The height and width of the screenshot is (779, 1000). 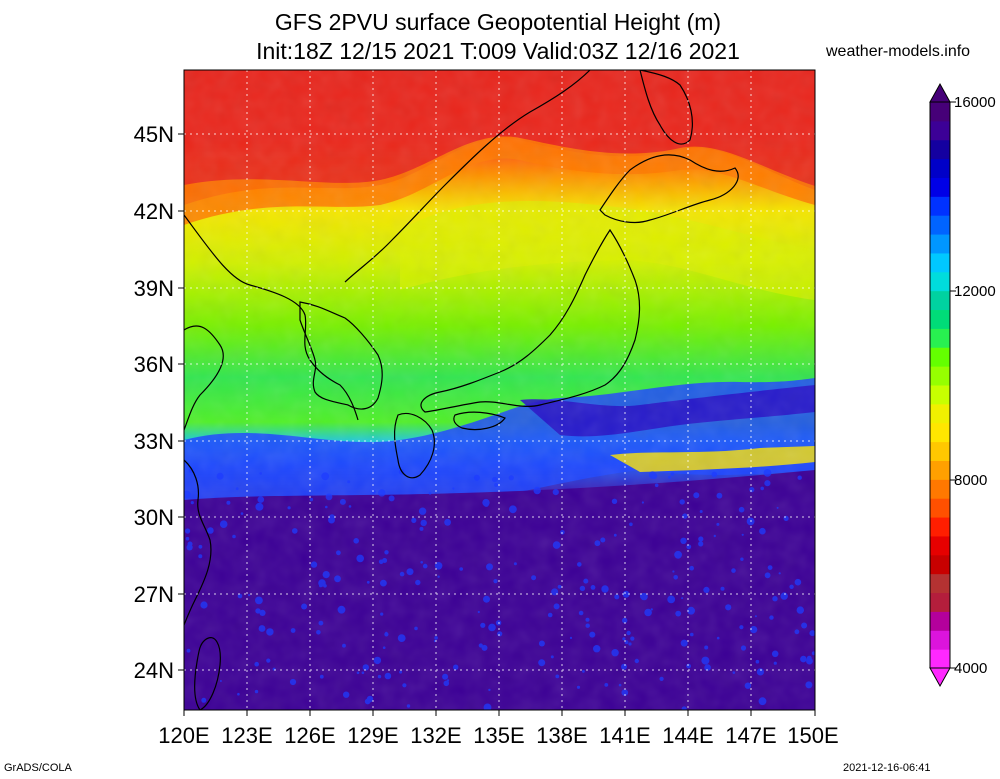 I want to click on lon-label: 138E, so click(x=561, y=735).